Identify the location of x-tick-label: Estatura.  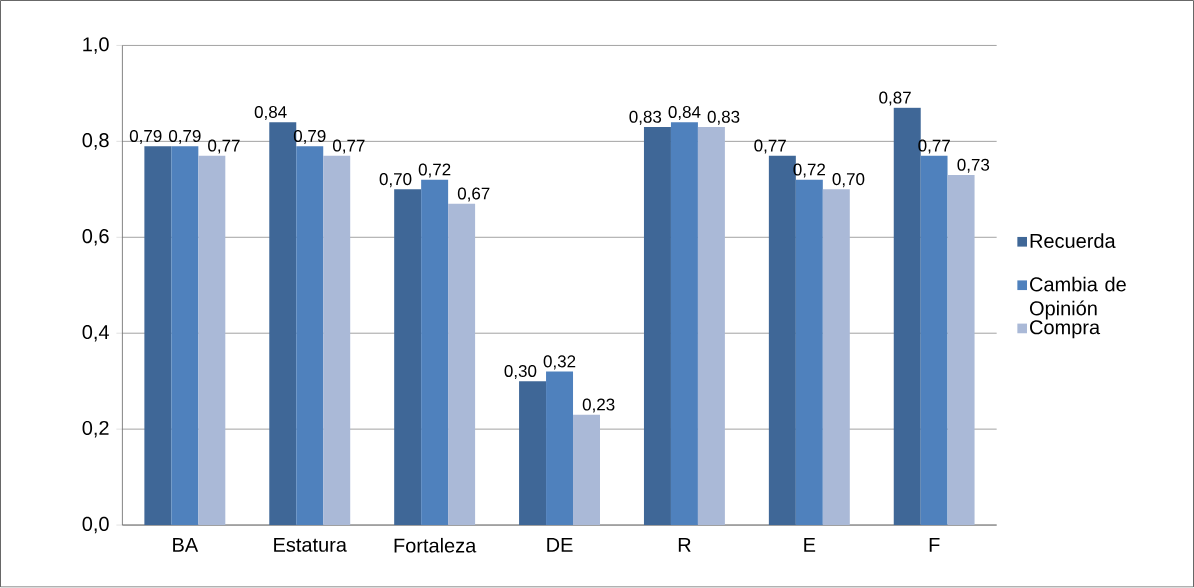
(310, 545).